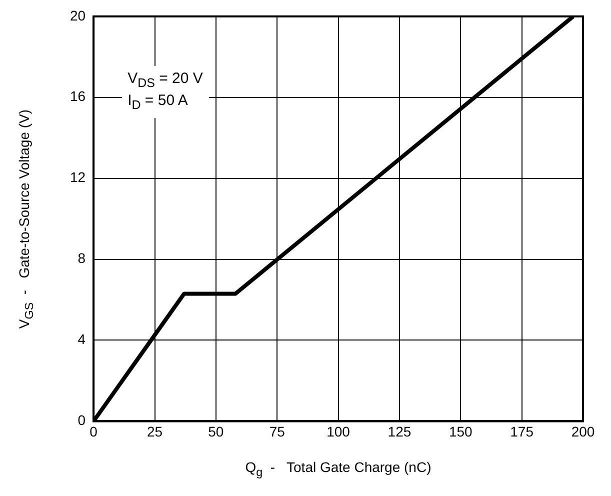 The width and height of the screenshot is (611, 496). What do you see at coordinates (82, 420) in the screenshot?
I see `y-tick-label: 0` at bounding box center [82, 420].